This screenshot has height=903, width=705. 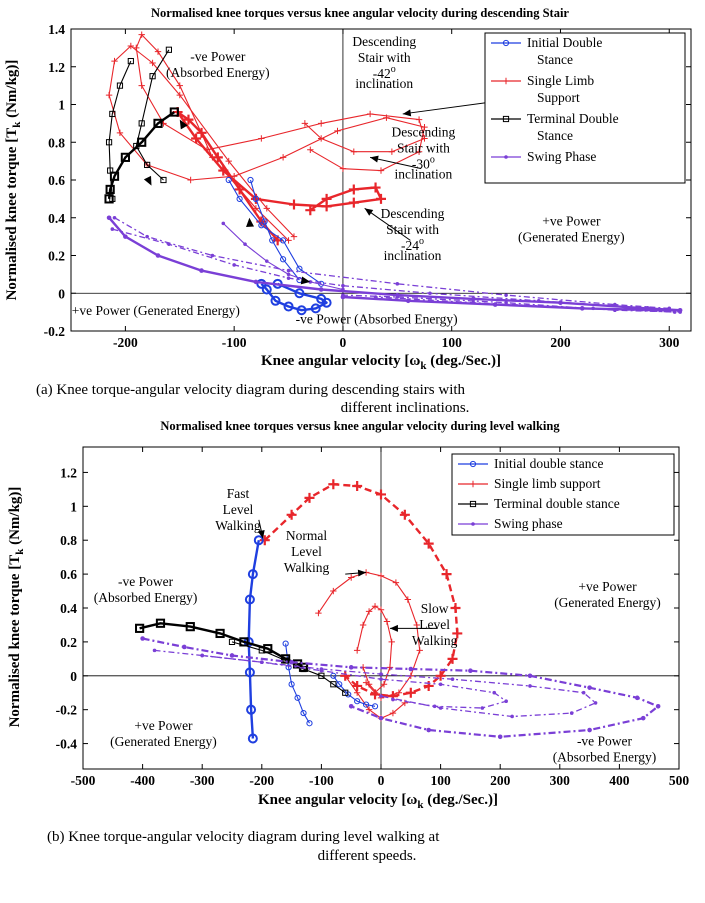 What do you see at coordinates (548, 463) in the screenshot?
I see `chart-b-legend-label: Initial double stance` at bounding box center [548, 463].